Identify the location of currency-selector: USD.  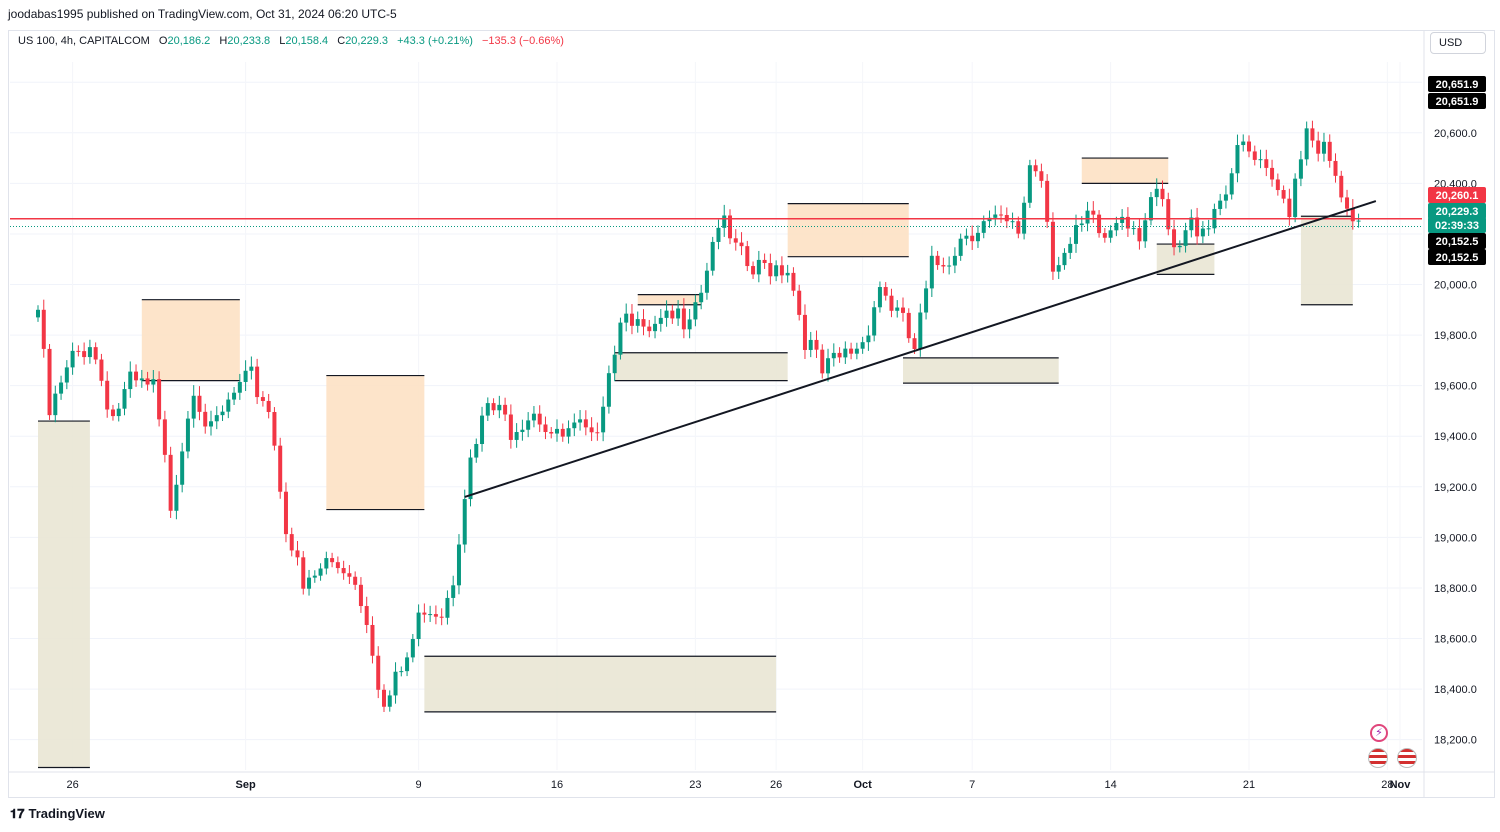
(1458, 43).